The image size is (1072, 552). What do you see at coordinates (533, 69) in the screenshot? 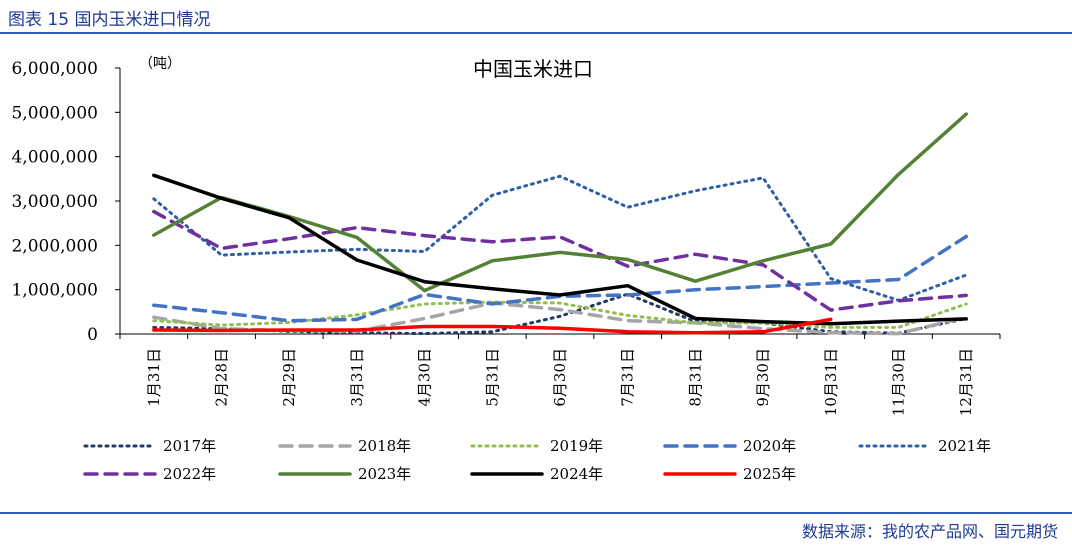
I see `chart-title: 中国玉米进口` at bounding box center [533, 69].